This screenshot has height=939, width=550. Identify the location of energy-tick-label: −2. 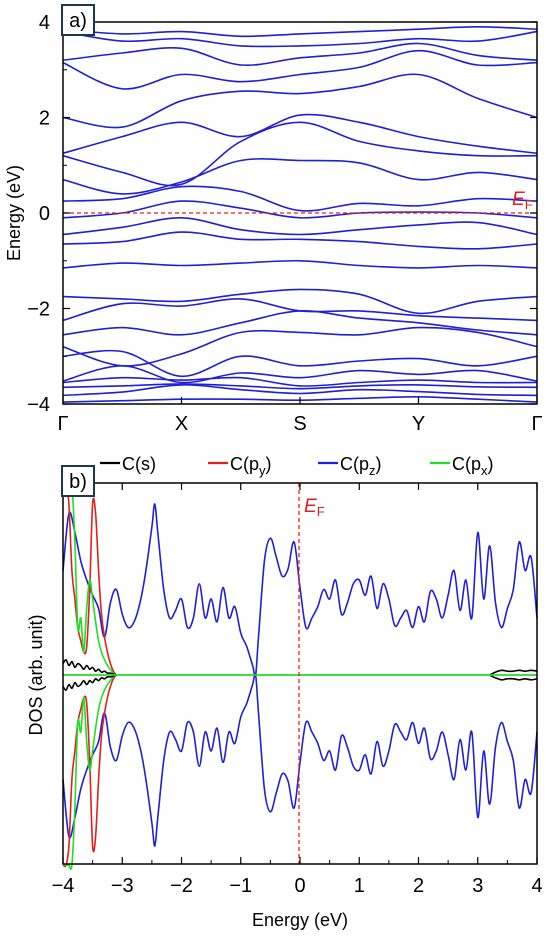
(38, 310).